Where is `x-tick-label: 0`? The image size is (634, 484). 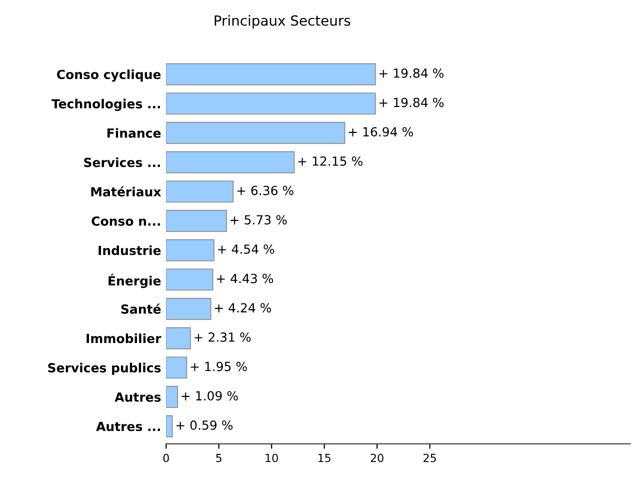 x-tick-label: 0 is located at coordinates (166, 458).